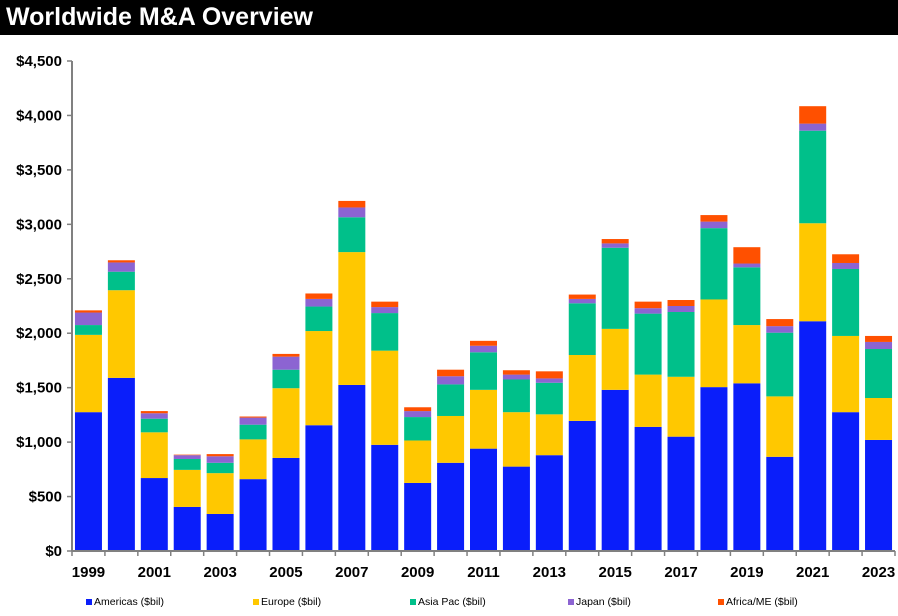  I want to click on bar-2013-africame, so click(549, 375).